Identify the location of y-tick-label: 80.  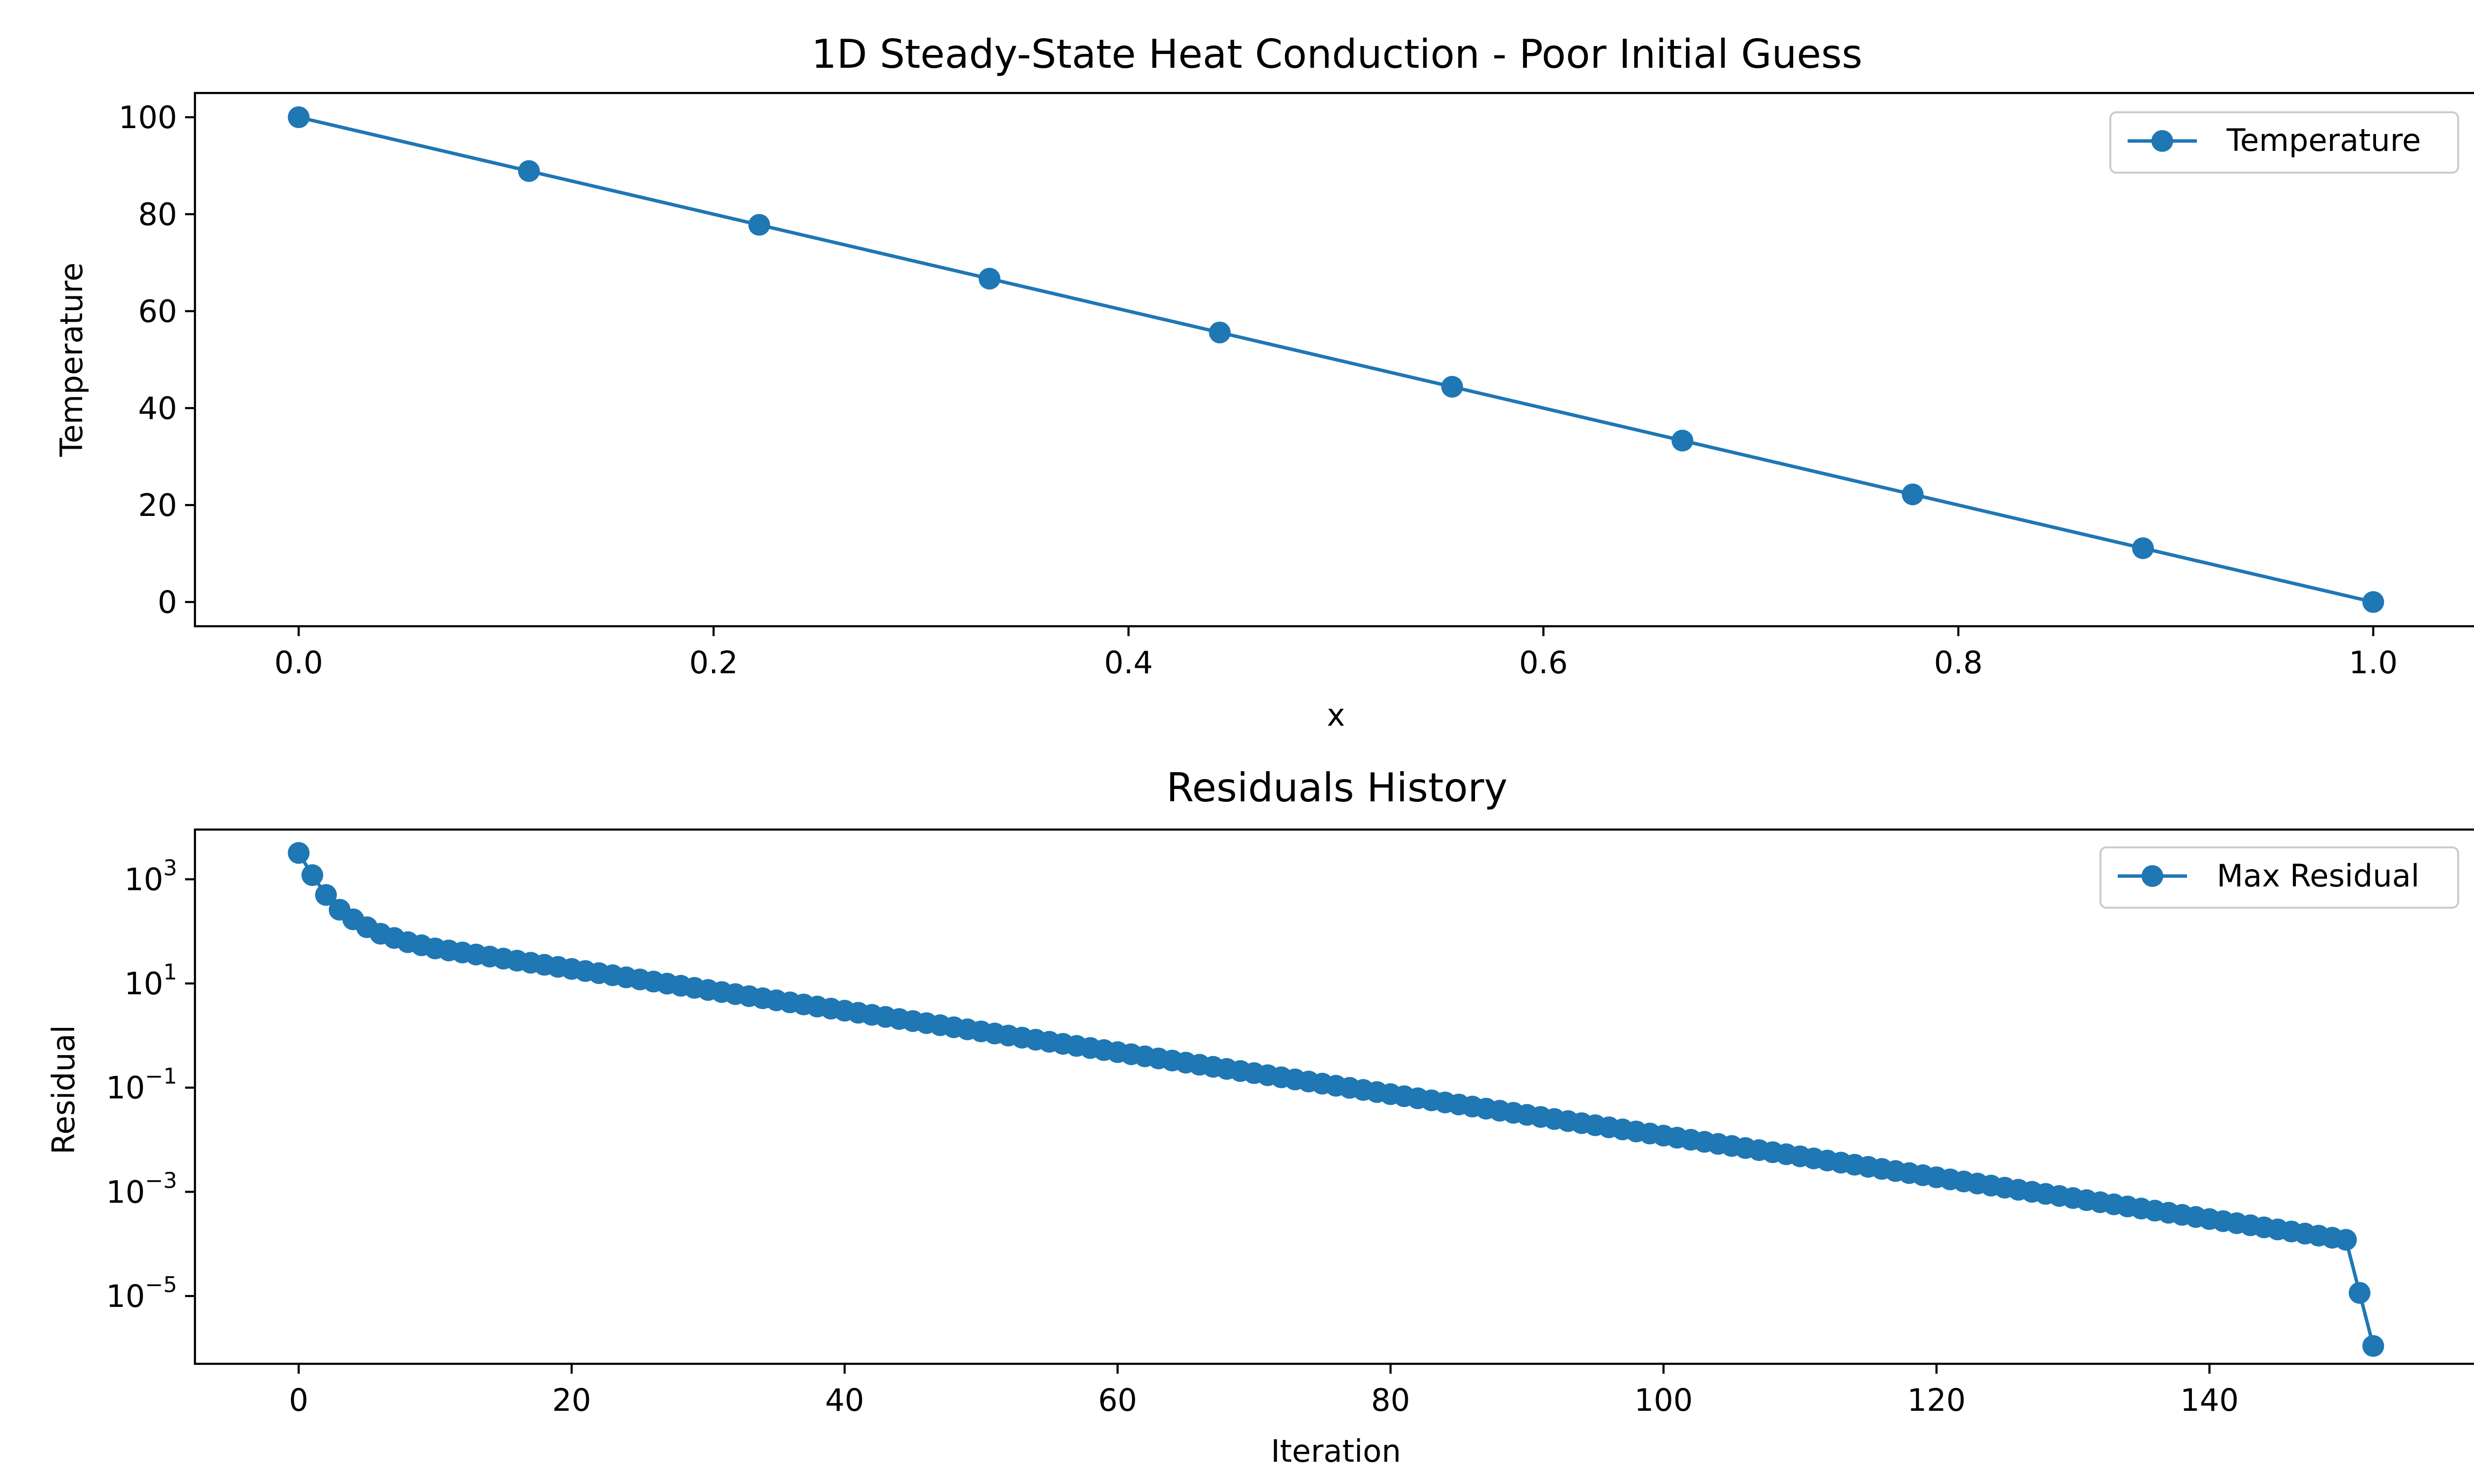
(157, 214).